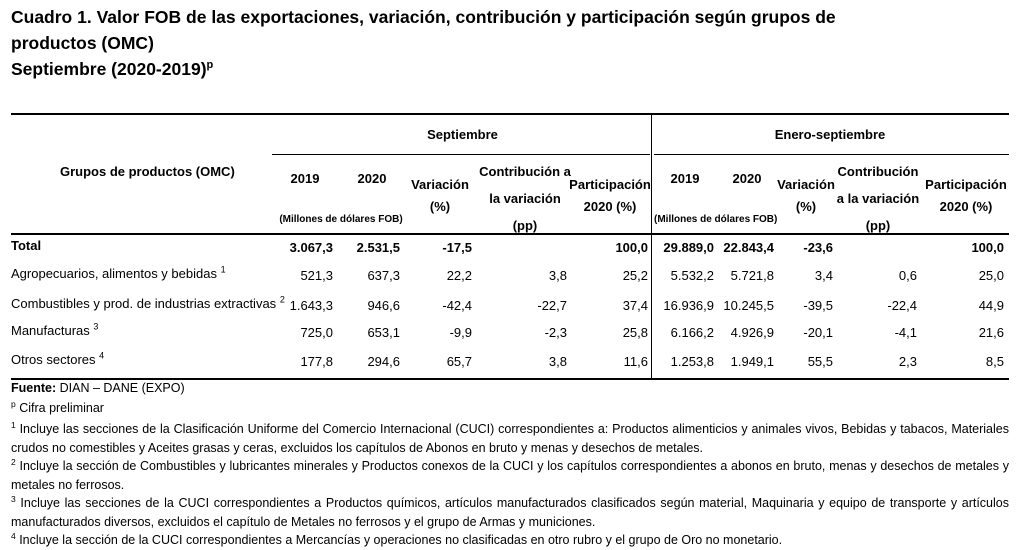 The image size is (1024, 550). I want to click on cell-ene-2019: 6.166,2, so click(692, 332).